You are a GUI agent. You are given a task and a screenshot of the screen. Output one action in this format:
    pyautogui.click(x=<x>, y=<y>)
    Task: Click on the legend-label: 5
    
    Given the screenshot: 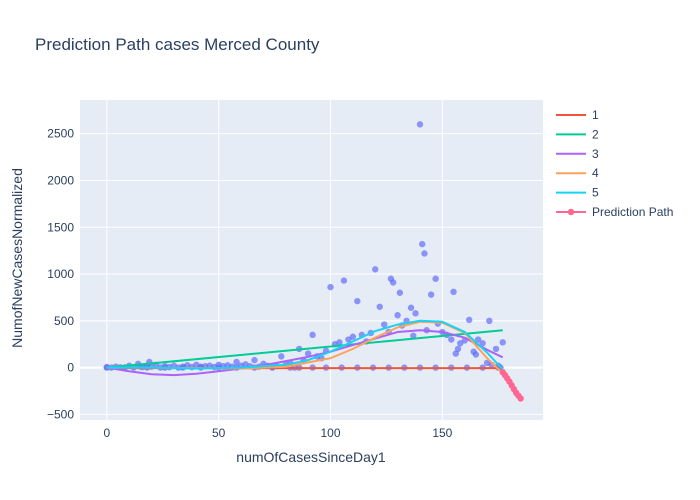 What is the action you would take?
    pyautogui.click(x=595, y=193)
    